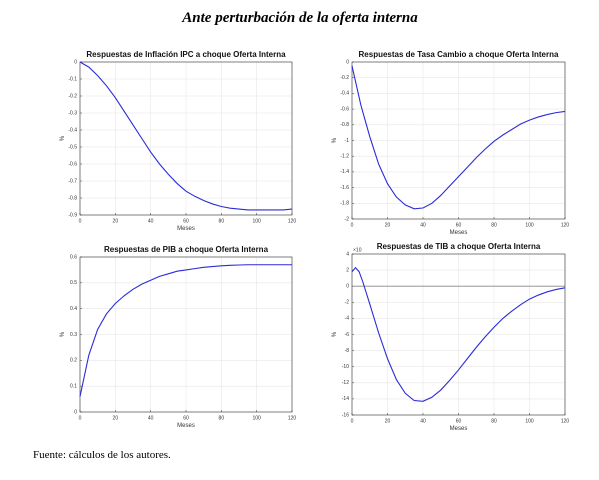 Image resolution: width=599 pixels, height=480 pixels. Describe the element at coordinates (347, 254) in the screenshot. I see `y-tick-label: 4` at that location.